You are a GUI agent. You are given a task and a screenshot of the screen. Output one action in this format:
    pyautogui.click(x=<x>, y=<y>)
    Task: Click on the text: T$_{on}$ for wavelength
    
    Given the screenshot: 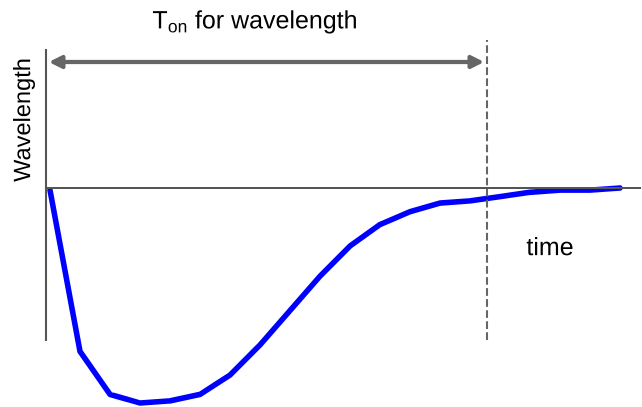 What is the action you would take?
    pyautogui.click(x=254, y=22)
    